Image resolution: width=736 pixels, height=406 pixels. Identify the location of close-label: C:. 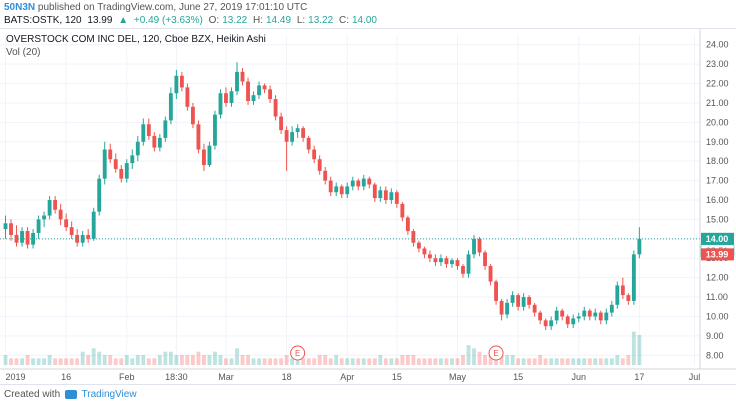
(343, 20).